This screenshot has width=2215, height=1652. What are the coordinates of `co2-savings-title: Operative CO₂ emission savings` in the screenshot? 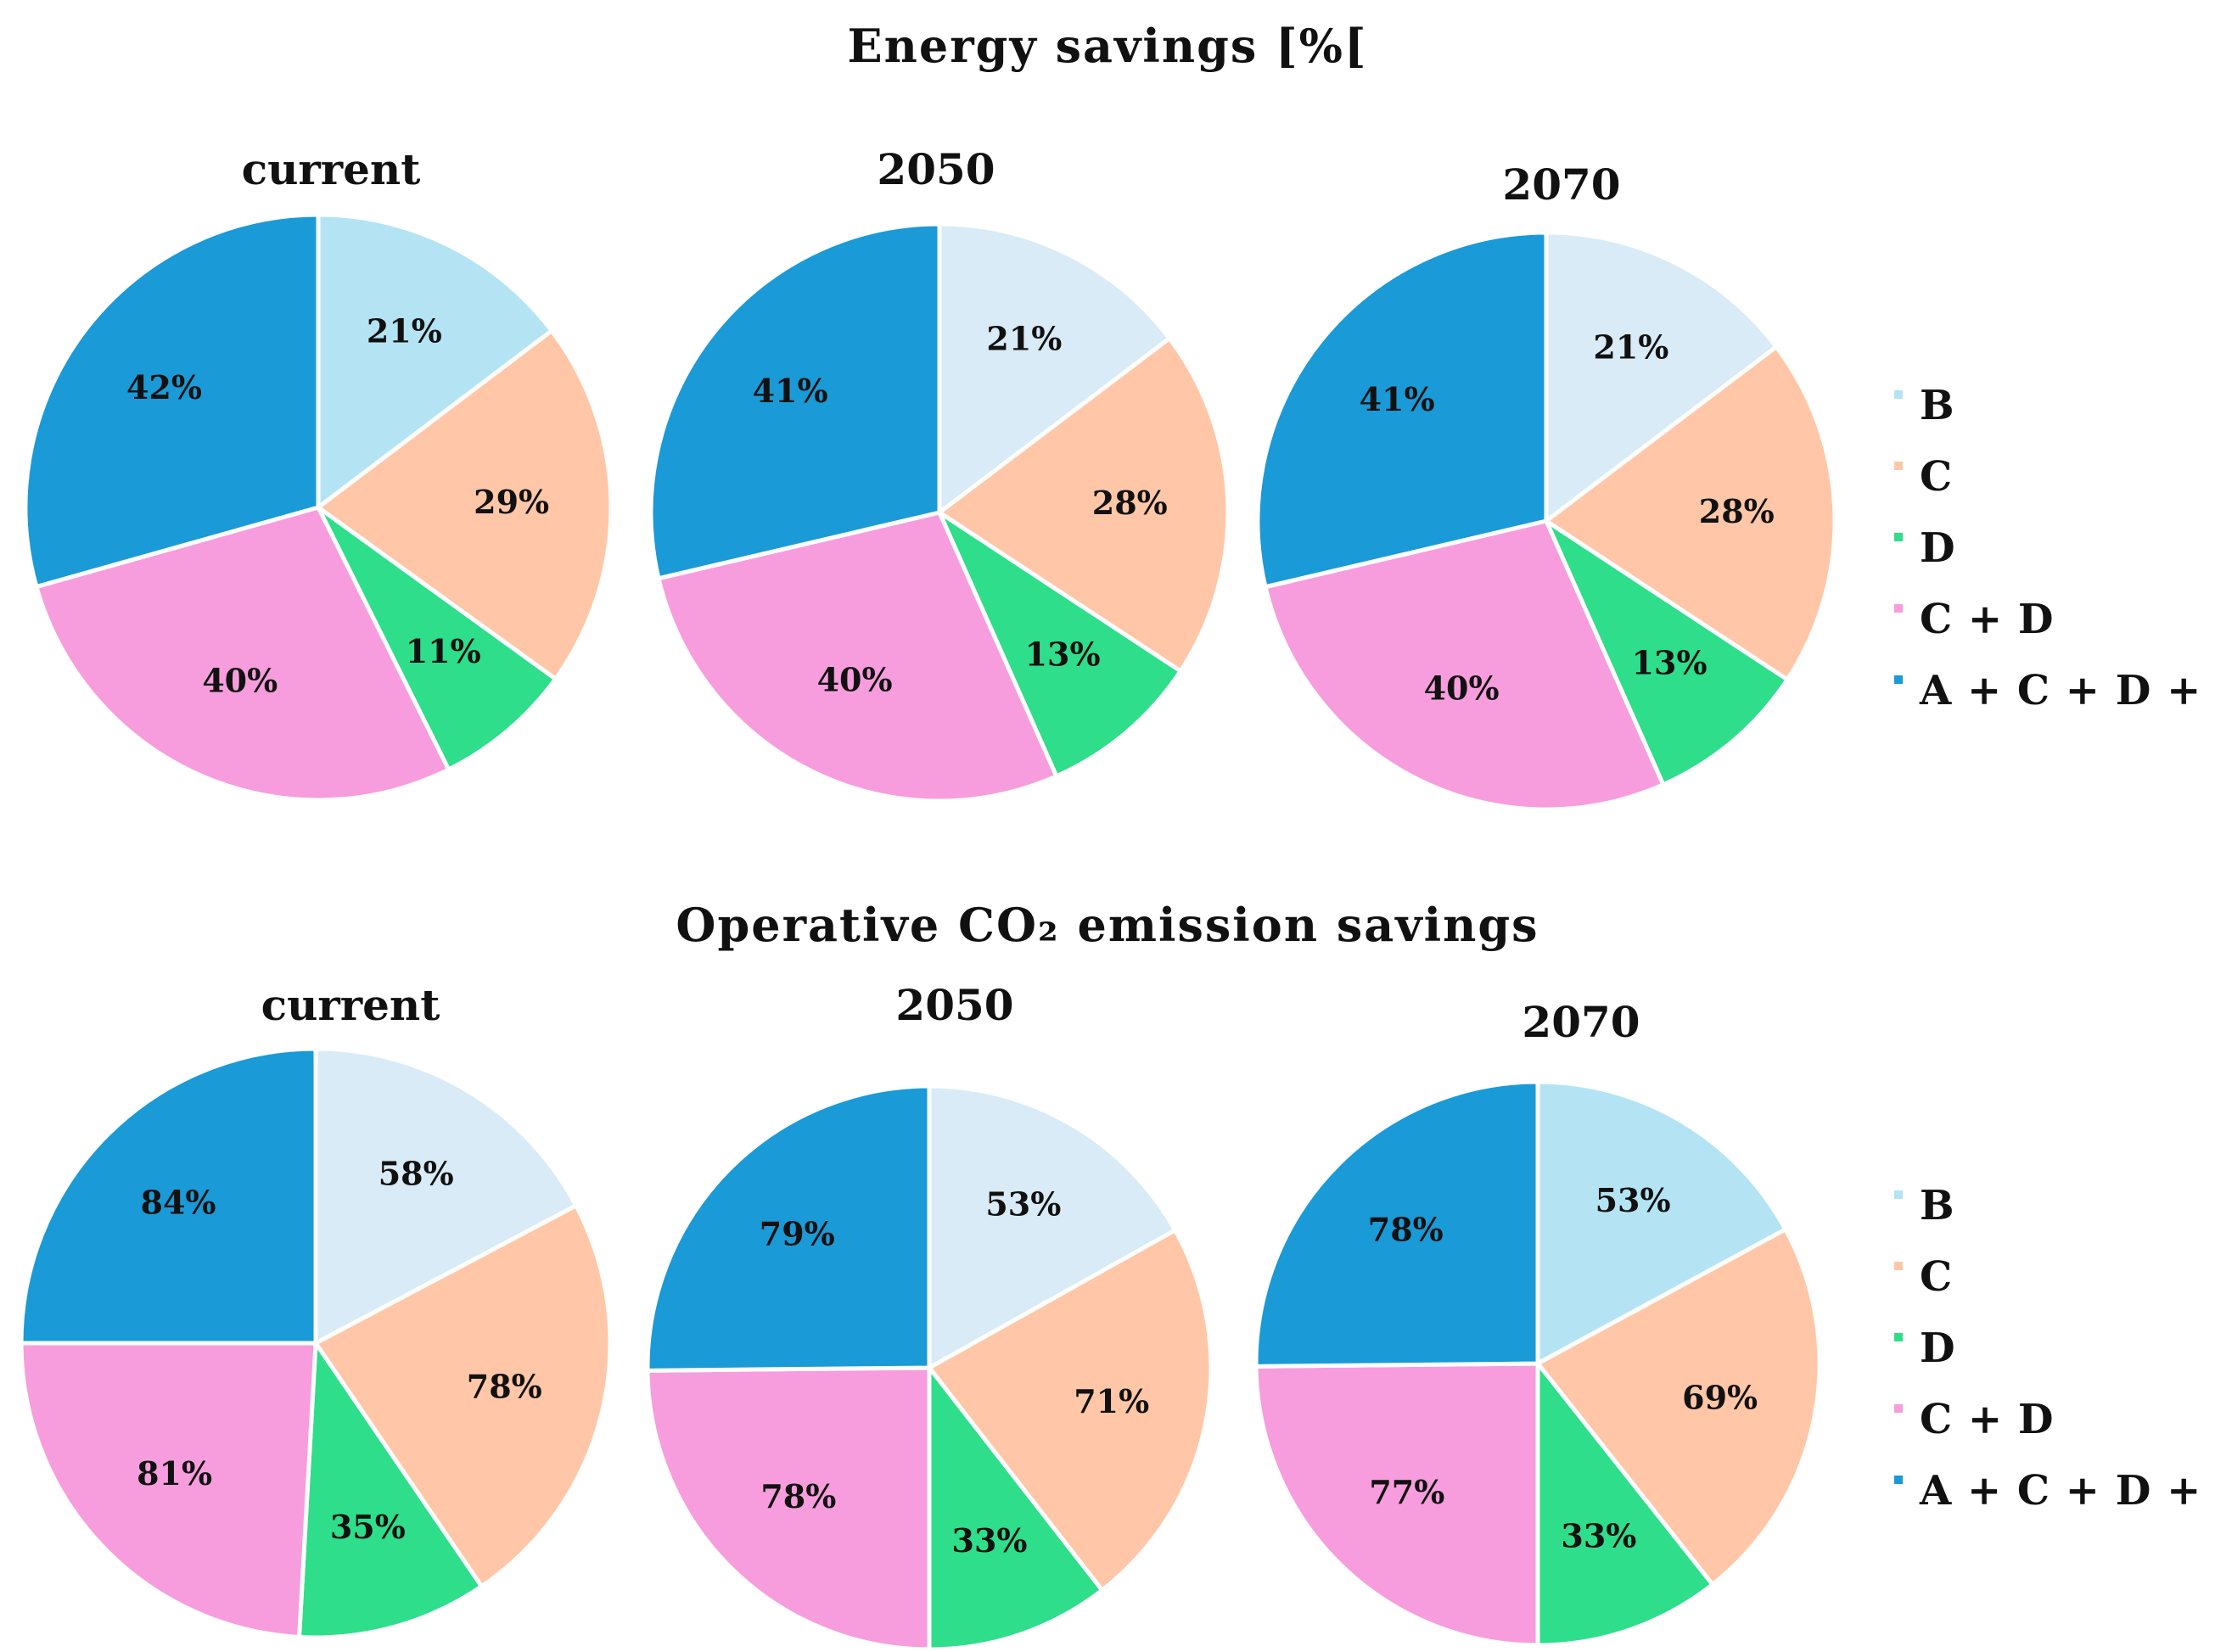 It's located at (1107, 925).